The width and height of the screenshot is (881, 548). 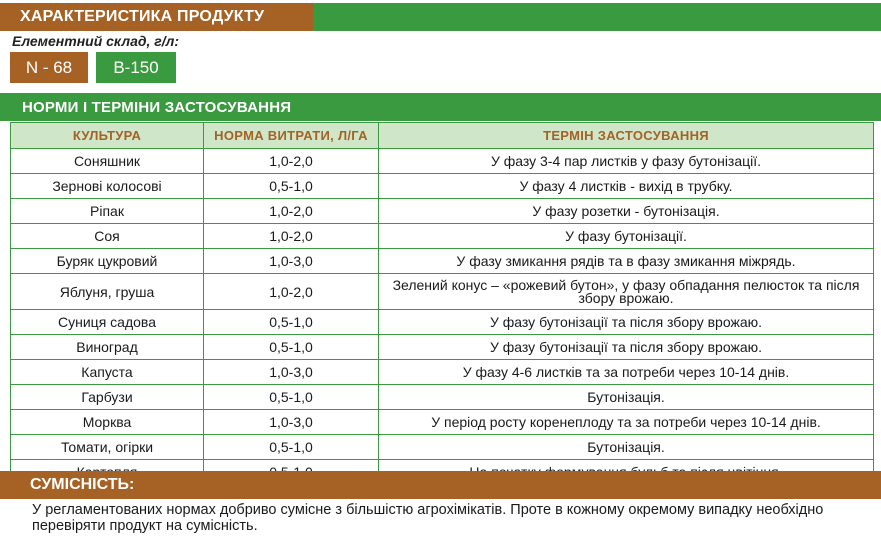 What do you see at coordinates (107, 211) in the screenshot?
I see `crop-cell: Ріпак` at bounding box center [107, 211].